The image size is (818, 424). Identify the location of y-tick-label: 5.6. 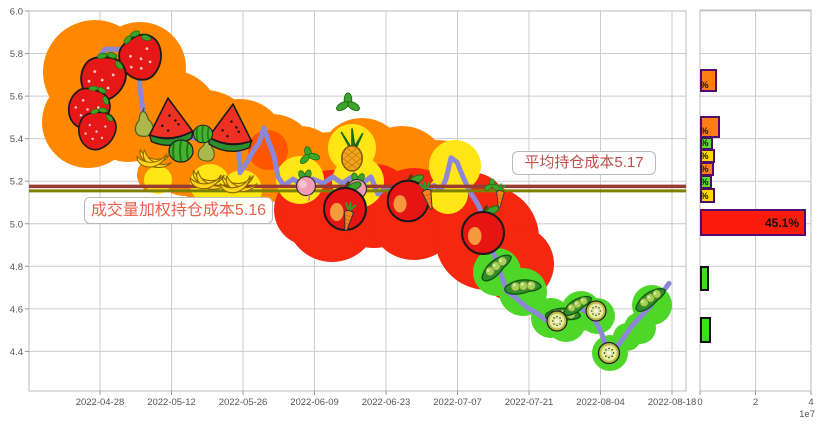
(16, 97).